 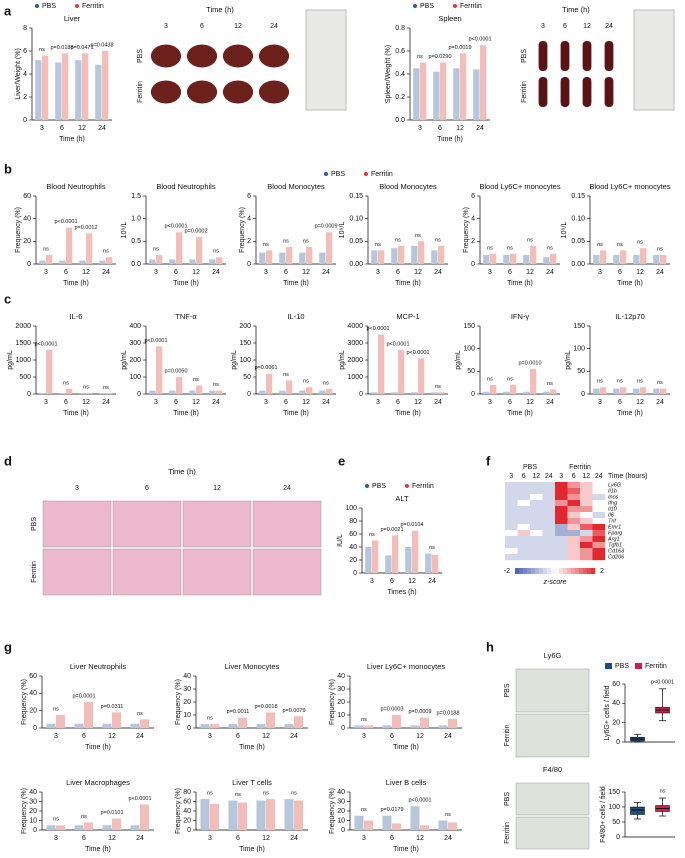 I want to click on column-label: 3, so click(x=561, y=476).